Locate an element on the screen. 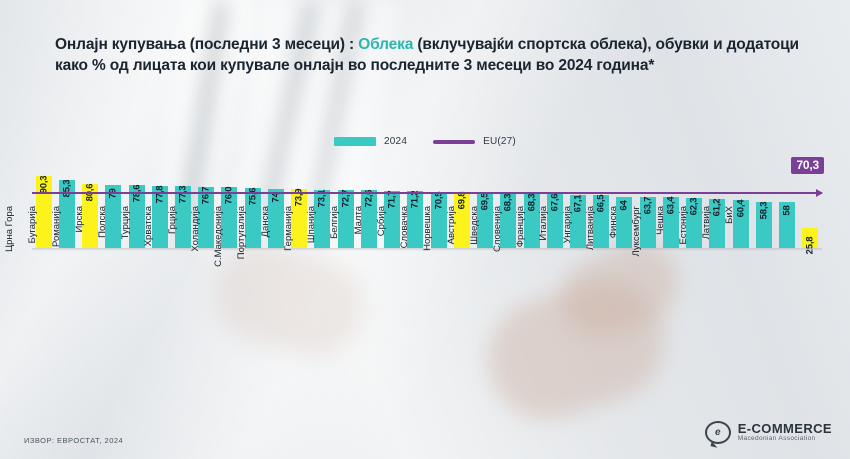 This screenshot has width=850, height=459. bar-Луксембург: 61,2 is located at coordinates (717, 223).